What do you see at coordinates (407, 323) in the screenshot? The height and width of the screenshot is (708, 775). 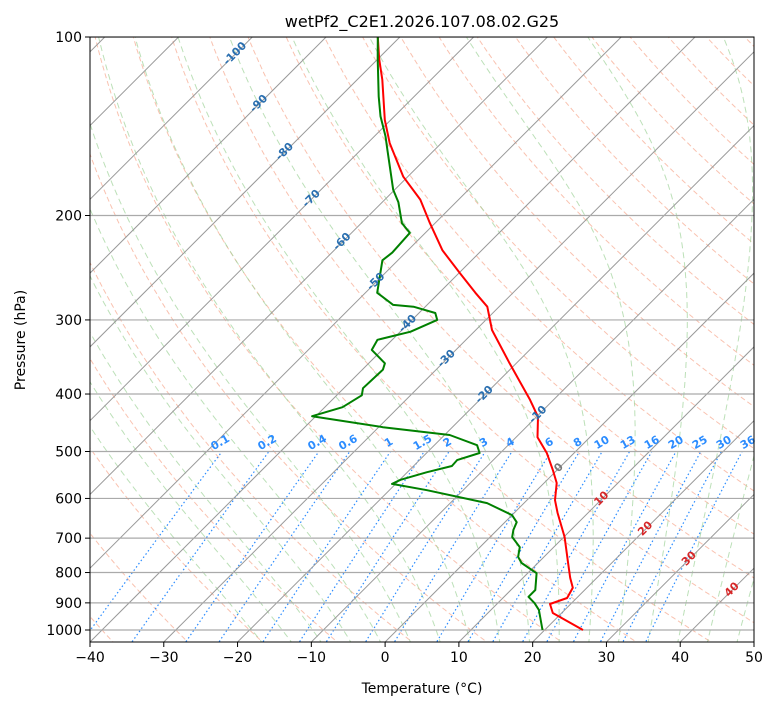 I see `isotherm-label: -40` at bounding box center [407, 323].